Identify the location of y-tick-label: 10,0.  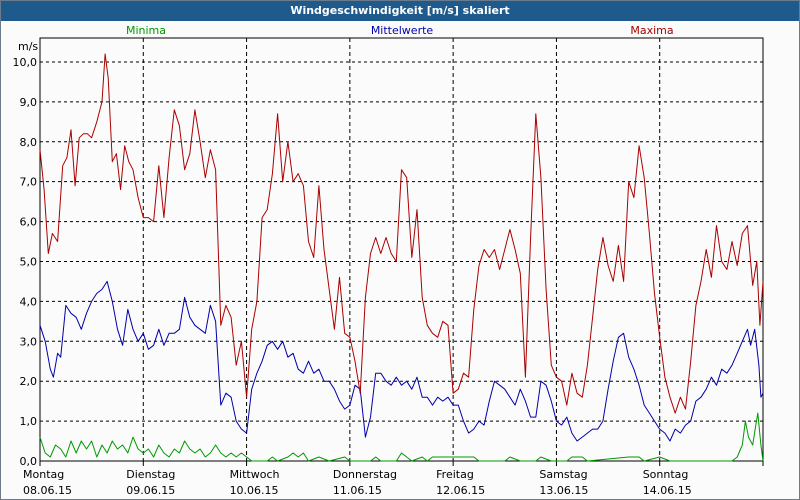
(25, 62).